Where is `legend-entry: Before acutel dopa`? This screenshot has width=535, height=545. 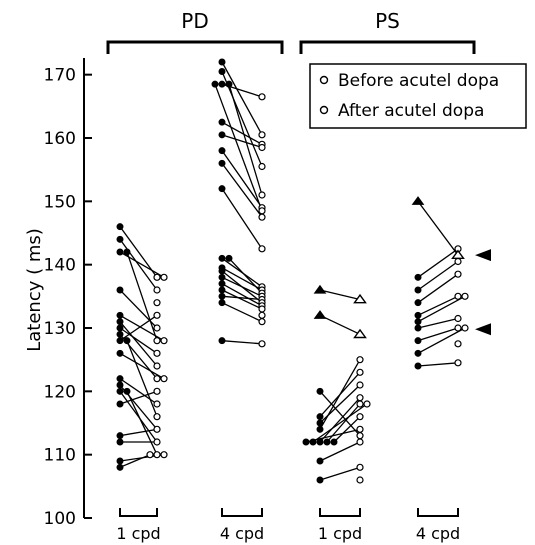 legend-entry: Before acutel dopa is located at coordinates (418, 81).